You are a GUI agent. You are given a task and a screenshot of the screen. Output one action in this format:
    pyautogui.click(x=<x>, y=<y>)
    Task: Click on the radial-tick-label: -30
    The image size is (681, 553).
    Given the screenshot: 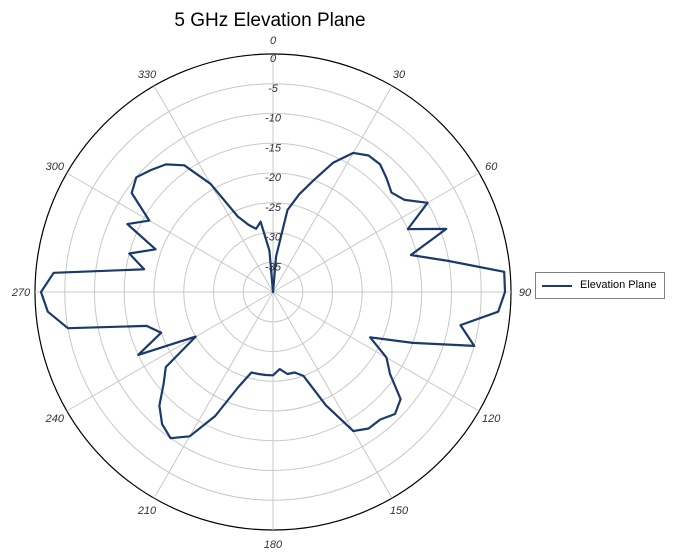 What is the action you would take?
    pyautogui.click(x=273, y=238)
    